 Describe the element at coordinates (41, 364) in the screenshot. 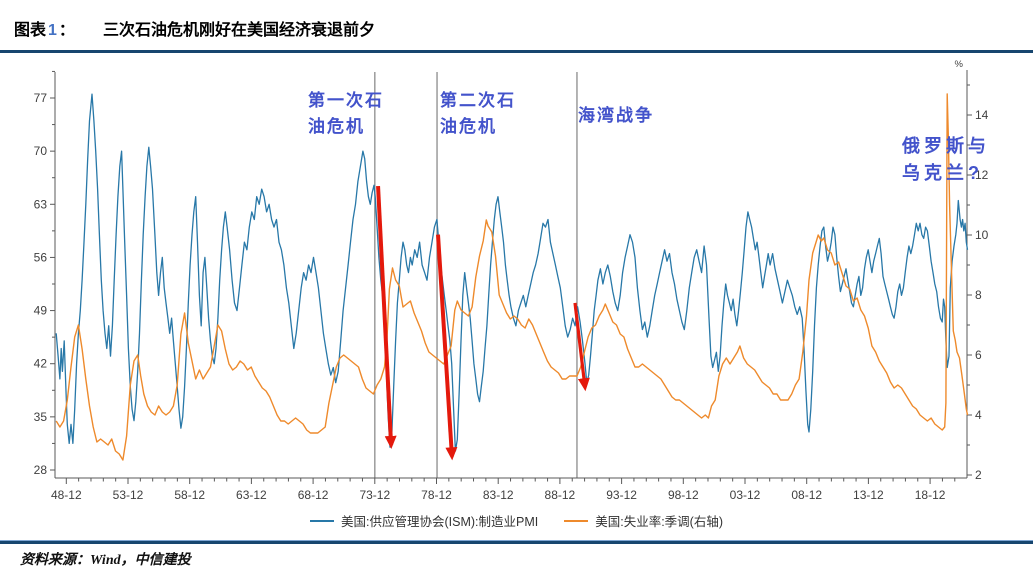

I see `y-left-tick-label: 42` at that location.